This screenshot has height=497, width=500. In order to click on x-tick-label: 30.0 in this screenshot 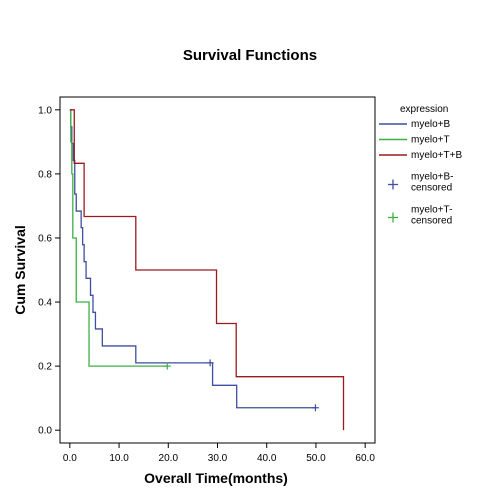, I will do `click(218, 458)`.